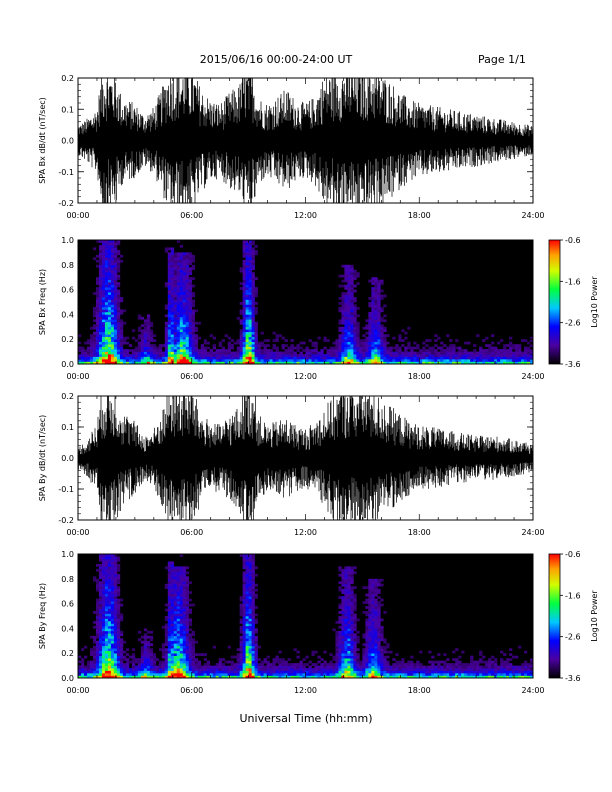  Describe the element at coordinates (42, 616) in the screenshot. I see `y-axis-label: SPA By Freq (Hz)` at that location.